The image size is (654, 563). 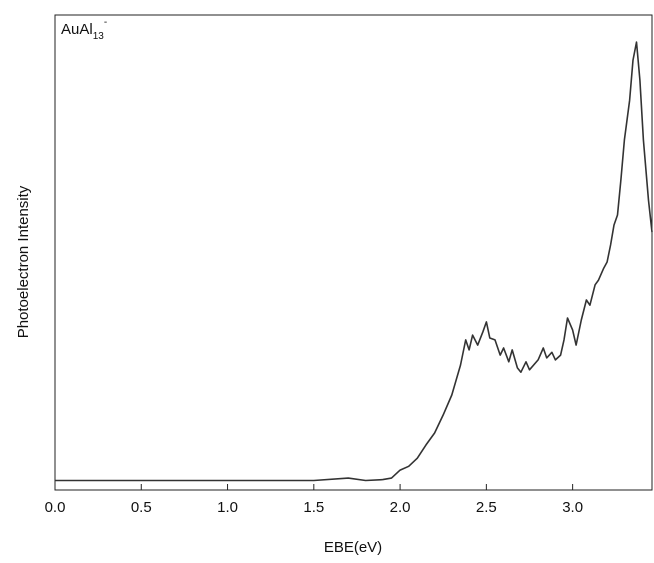 I want to click on y-axis-label: Photoelectron Intensity, so click(x=23, y=261).